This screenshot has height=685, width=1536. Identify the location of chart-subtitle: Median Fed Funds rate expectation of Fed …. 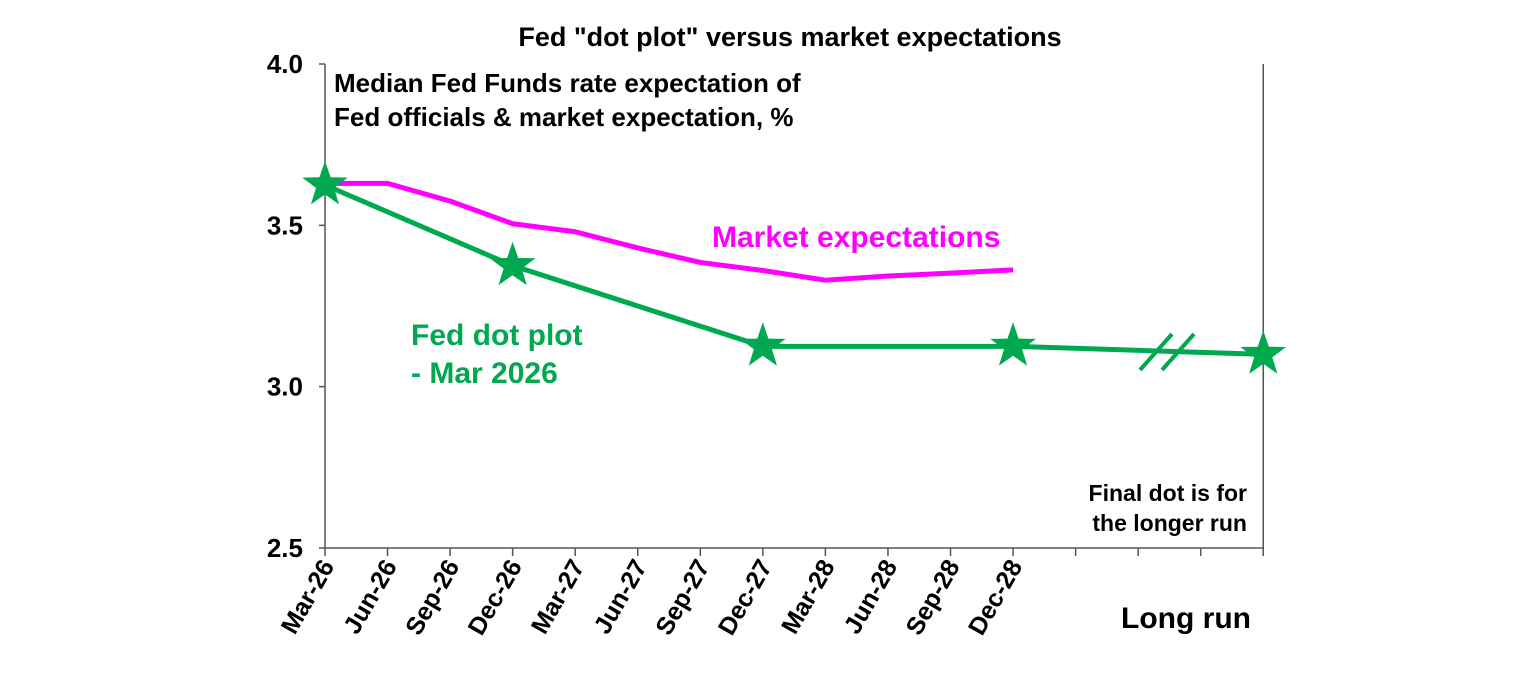
(567, 100).